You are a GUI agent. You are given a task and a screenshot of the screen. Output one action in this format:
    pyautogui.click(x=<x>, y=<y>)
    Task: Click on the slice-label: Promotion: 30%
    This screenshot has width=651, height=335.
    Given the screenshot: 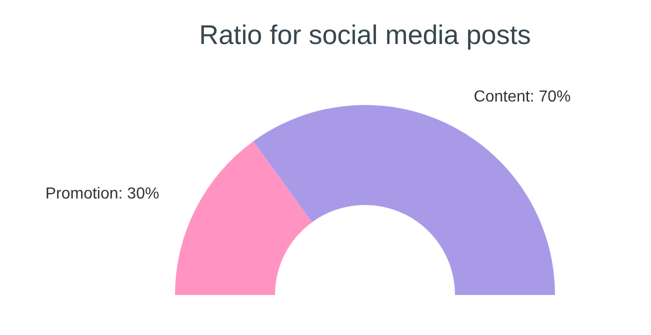 What is the action you would take?
    pyautogui.click(x=102, y=193)
    